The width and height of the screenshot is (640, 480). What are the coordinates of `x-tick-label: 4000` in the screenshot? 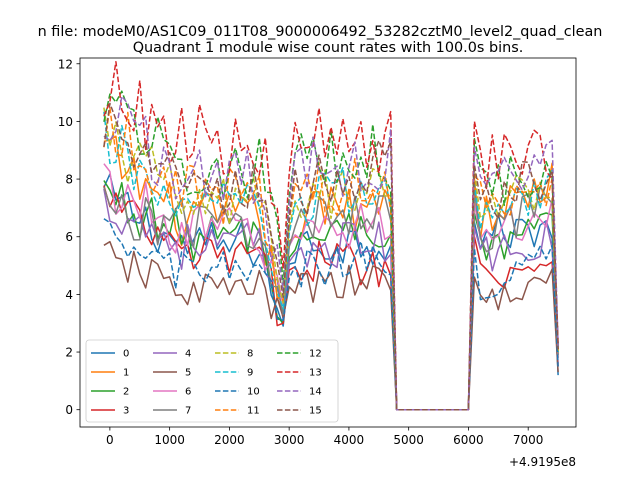 It's located at (349, 440).